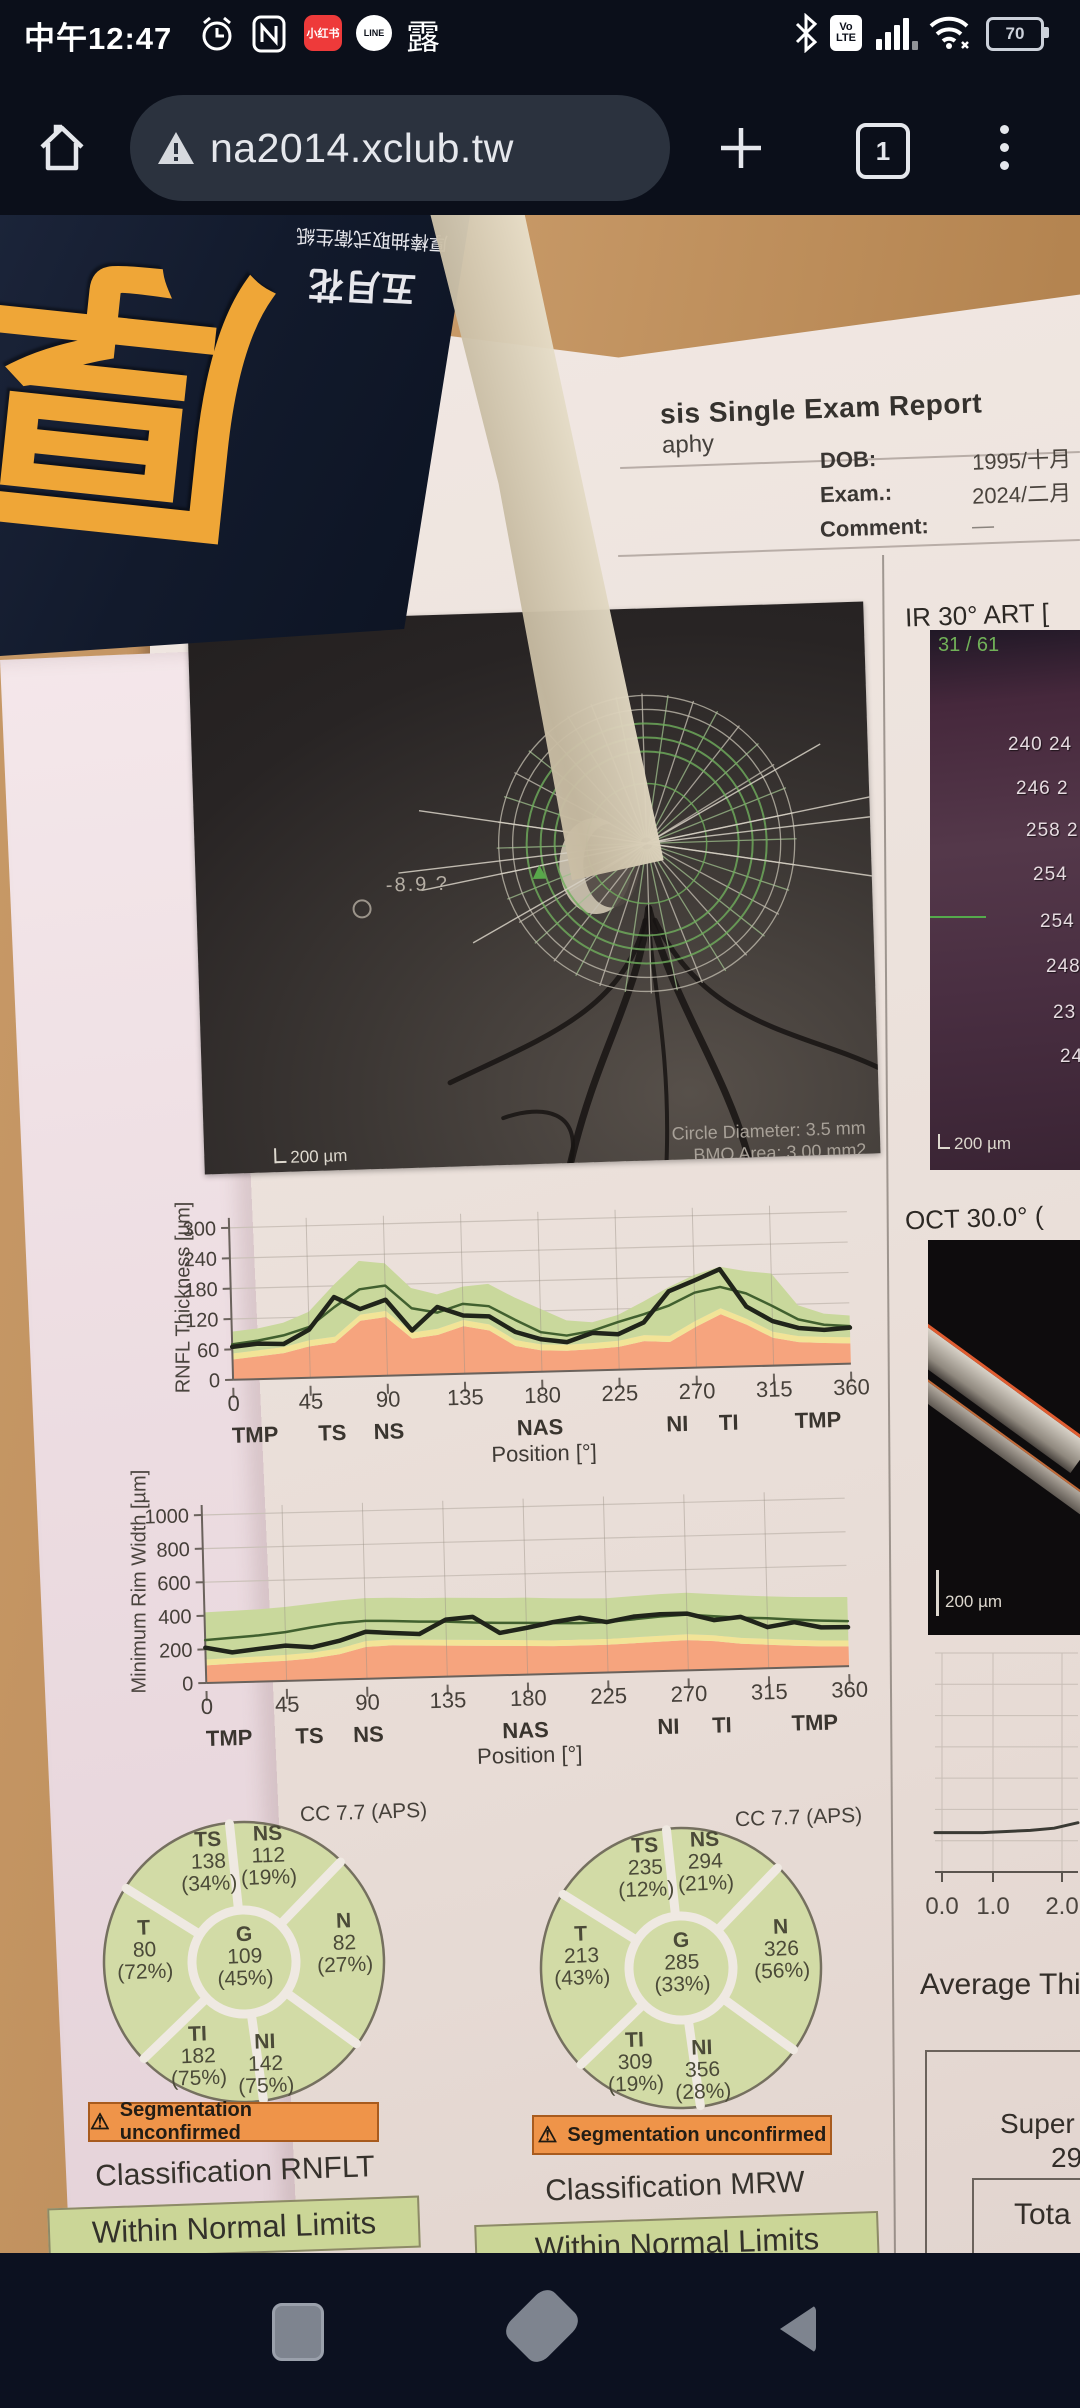  Describe the element at coordinates (974, 1218) in the screenshot. I see `oct-panel-title: OCT 30.0° (` at that location.